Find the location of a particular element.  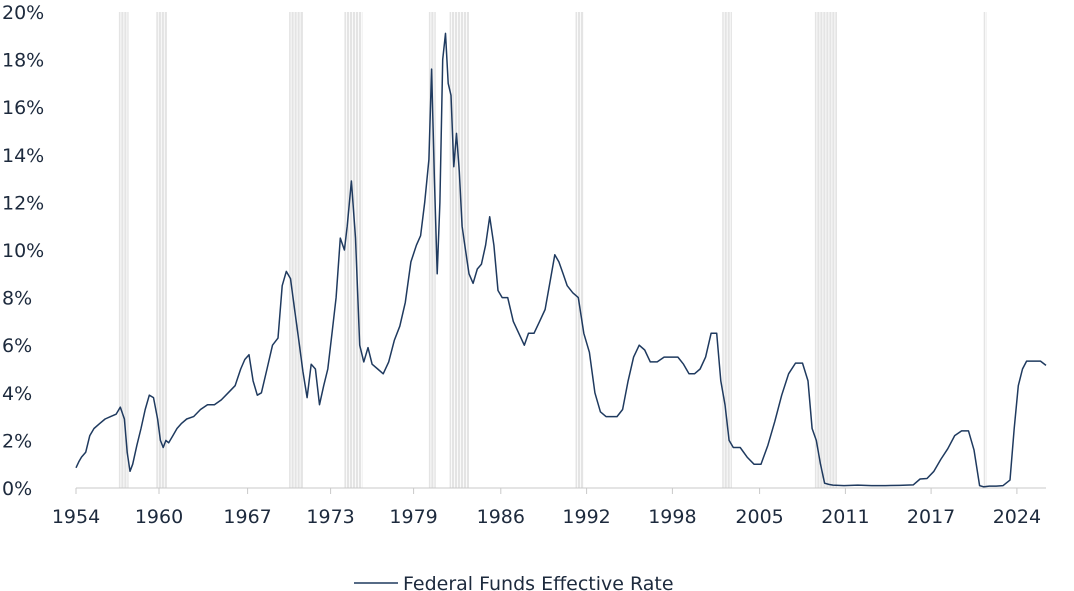

x-tick-label: 1960 is located at coordinates (159, 517).